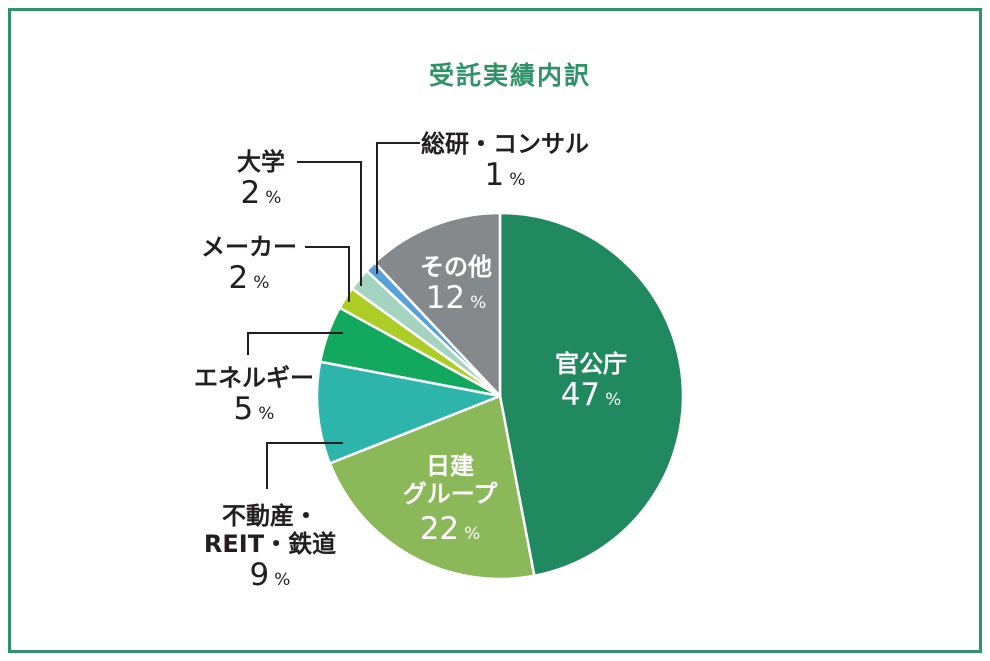 The image size is (990, 661). Describe the element at coordinates (270, 516) in the screenshot. I see `slice-label-text: 不動産・` at that location.